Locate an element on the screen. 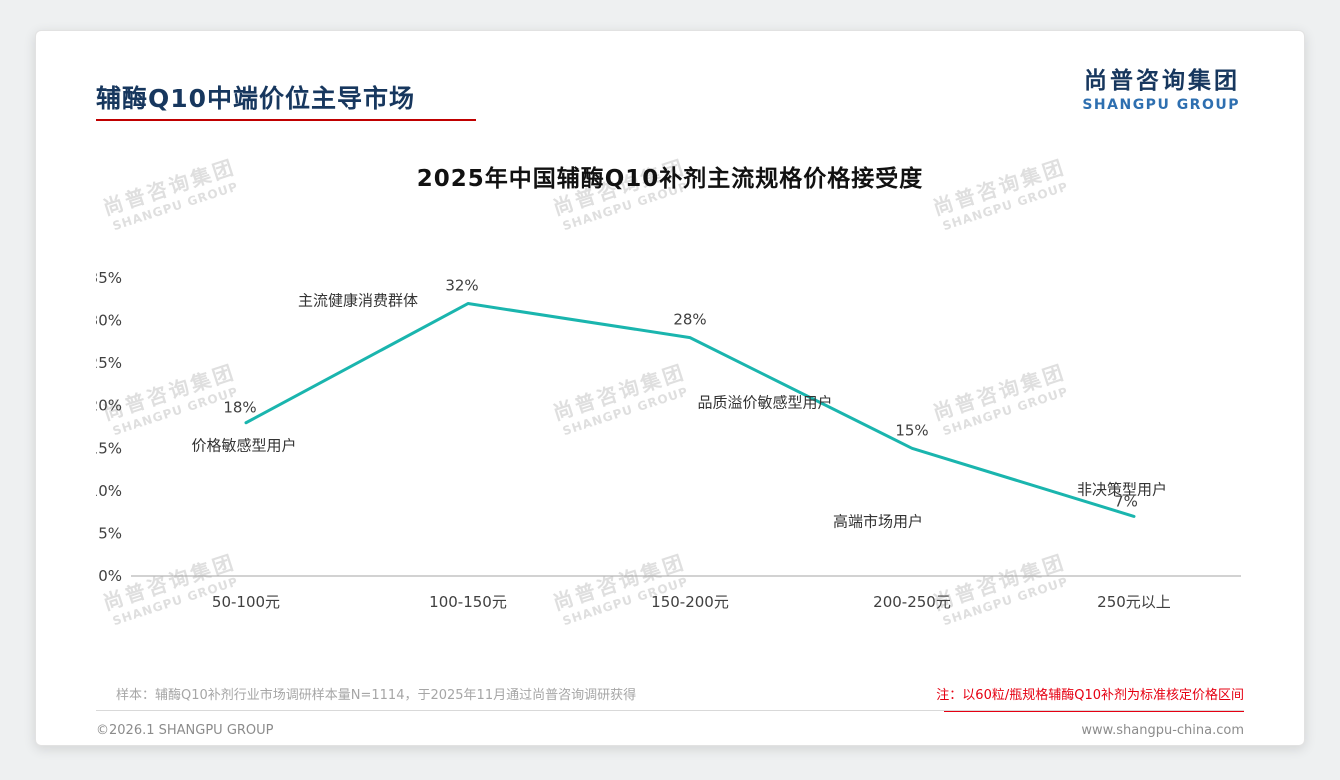 This screenshot has width=1340, height=780. y-tick-label: 5% is located at coordinates (110, 533).